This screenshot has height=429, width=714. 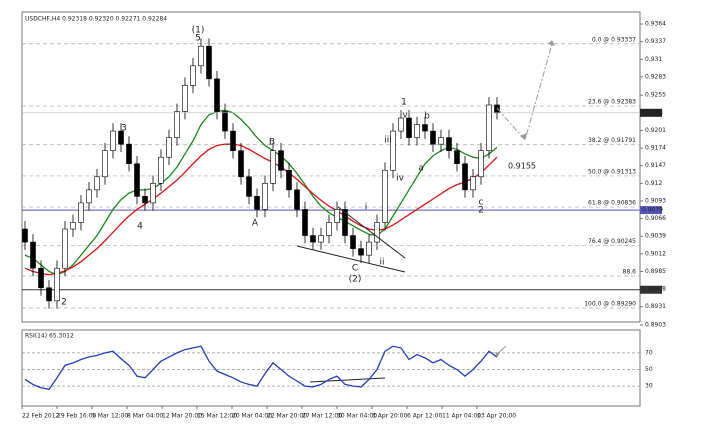 What do you see at coordinates (612, 203) in the screenshot?
I see `fib-label: 61.8 @ 0.90836` at bounding box center [612, 203].